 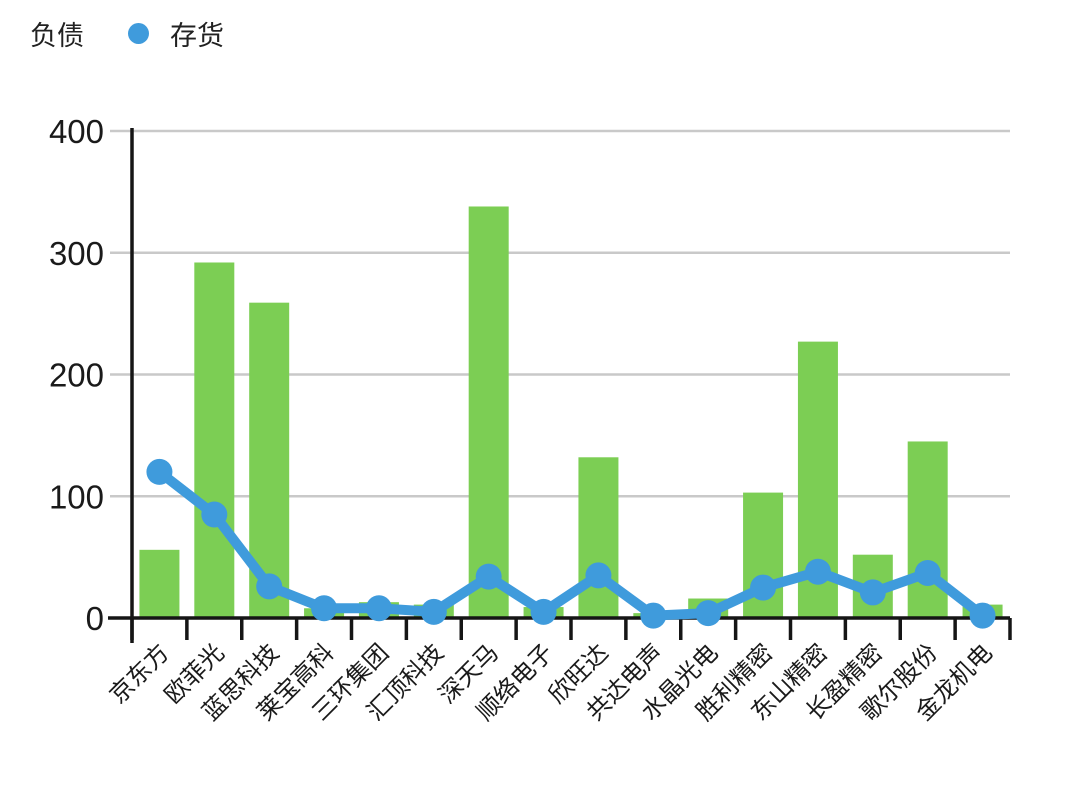 What do you see at coordinates (324, 608) in the screenshot?
I see `line-dot-莱宝高科` at bounding box center [324, 608].